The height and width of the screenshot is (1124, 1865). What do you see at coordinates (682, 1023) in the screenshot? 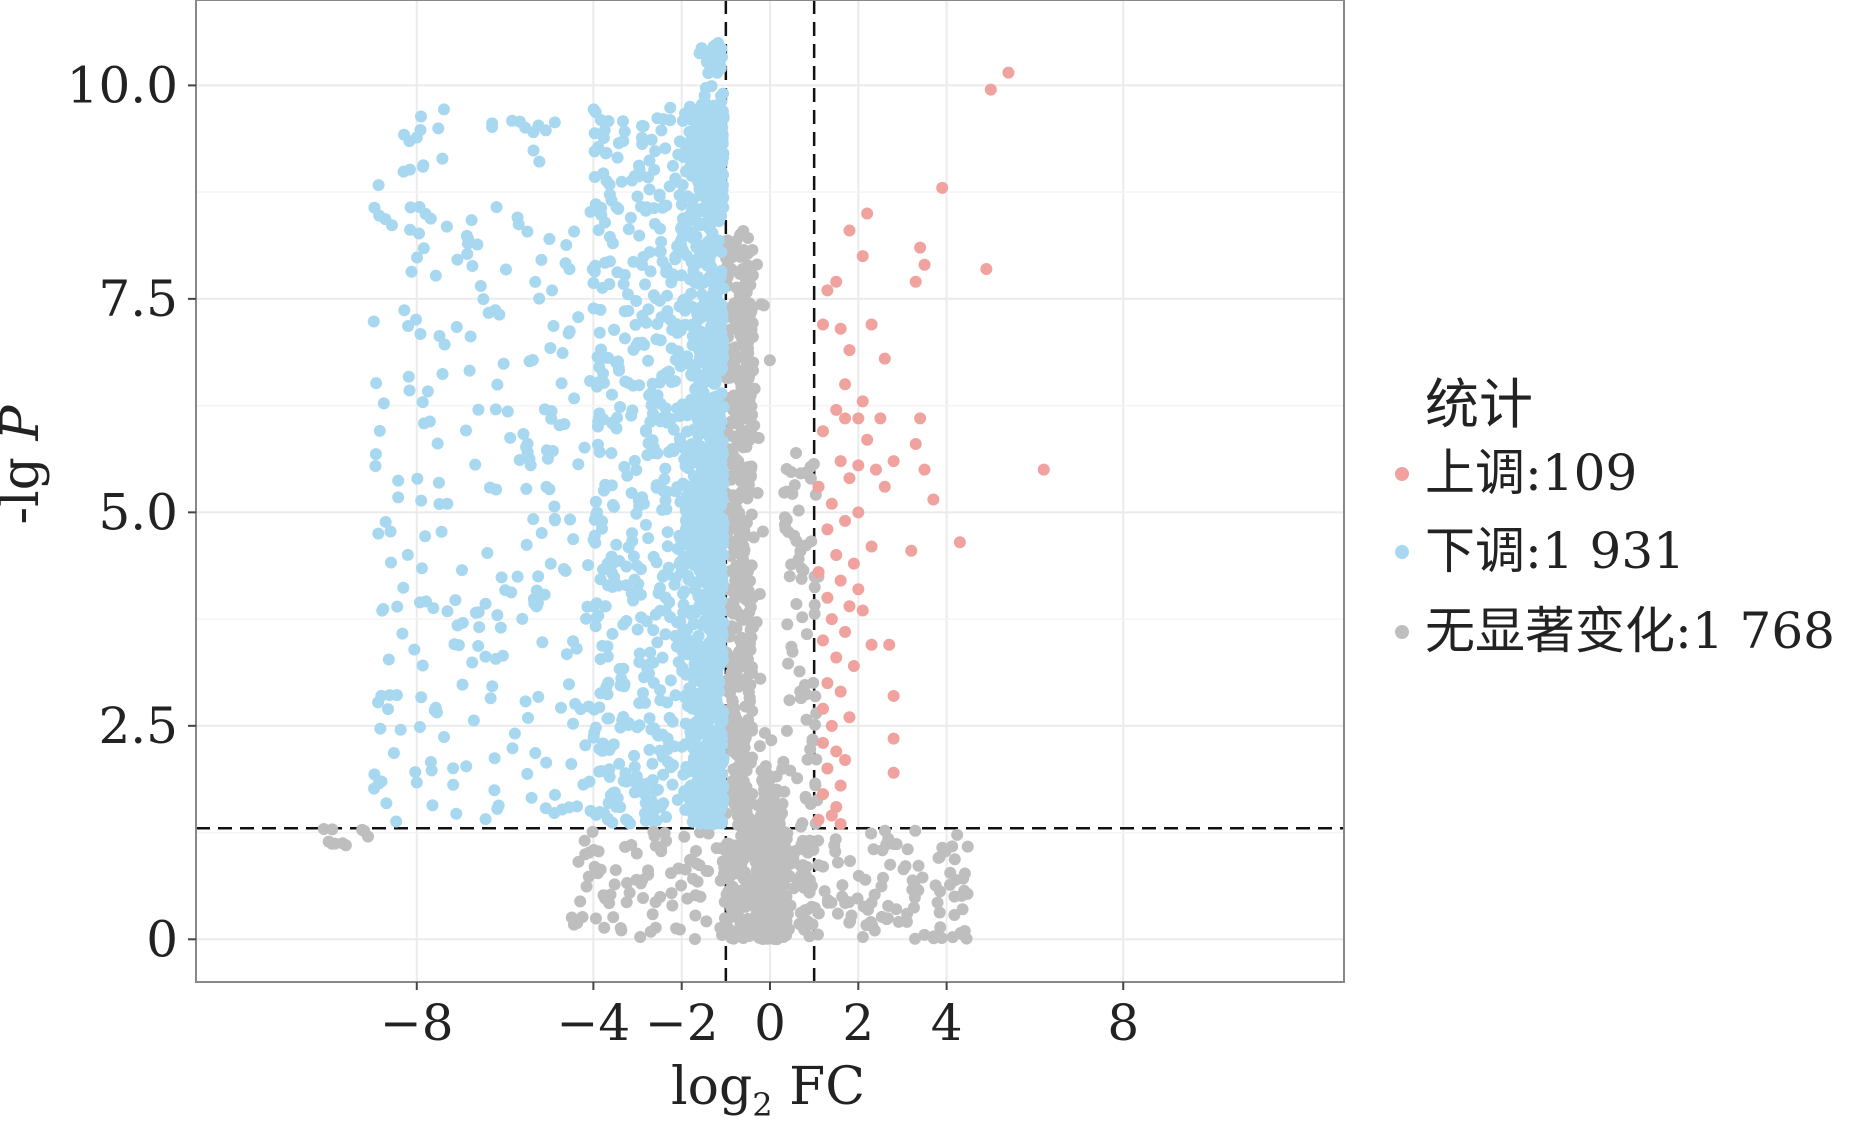
I see `x-tick-label: −2` at bounding box center [682, 1023].